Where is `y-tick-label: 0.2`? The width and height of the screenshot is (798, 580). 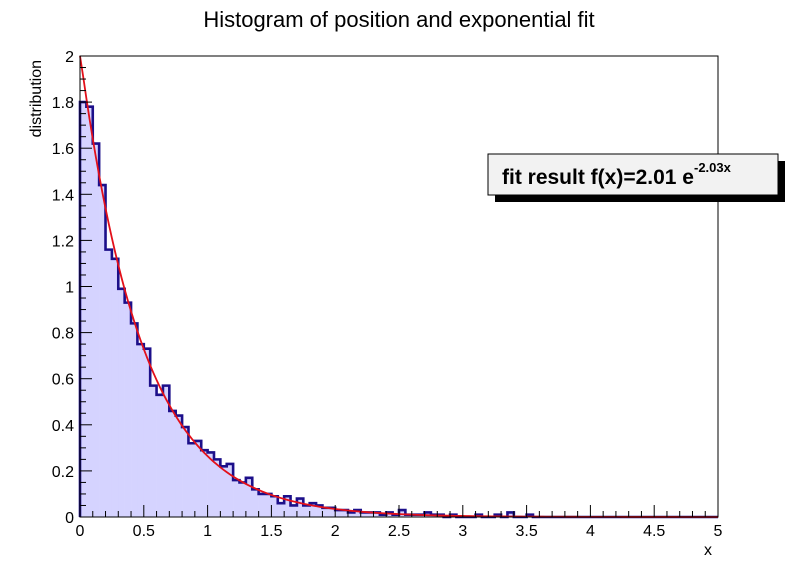 y-tick-label: 0.2 is located at coordinates (63, 472).